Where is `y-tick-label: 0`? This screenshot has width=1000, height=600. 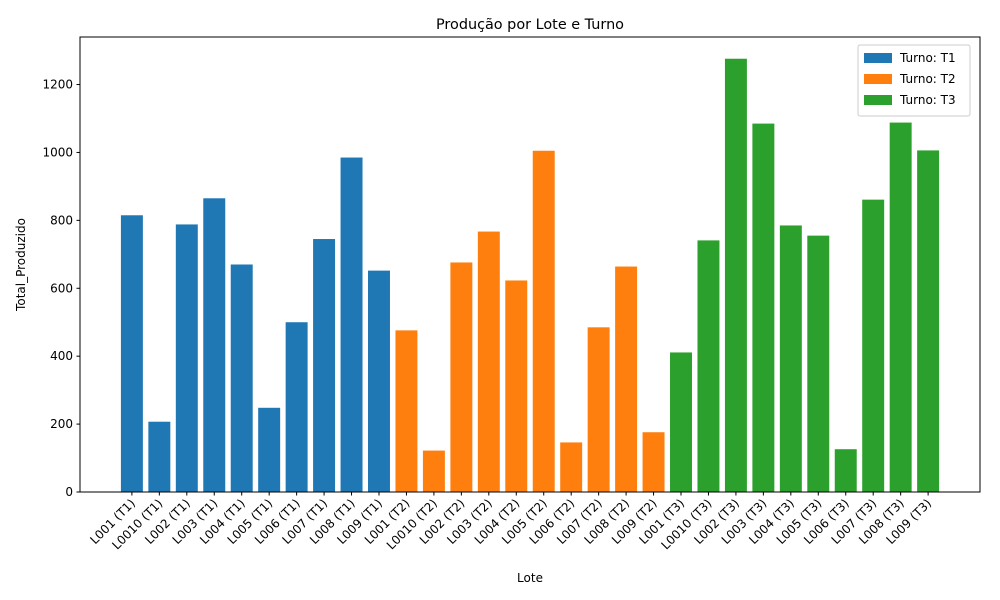
y-tick-label: 0 is located at coordinates (69, 492).